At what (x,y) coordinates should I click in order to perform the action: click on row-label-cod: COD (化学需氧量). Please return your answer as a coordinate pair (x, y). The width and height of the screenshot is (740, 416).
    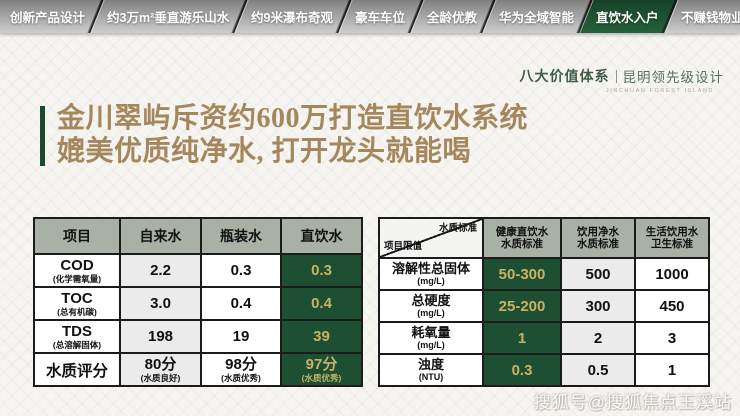
    Looking at the image, I should click on (77, 270).